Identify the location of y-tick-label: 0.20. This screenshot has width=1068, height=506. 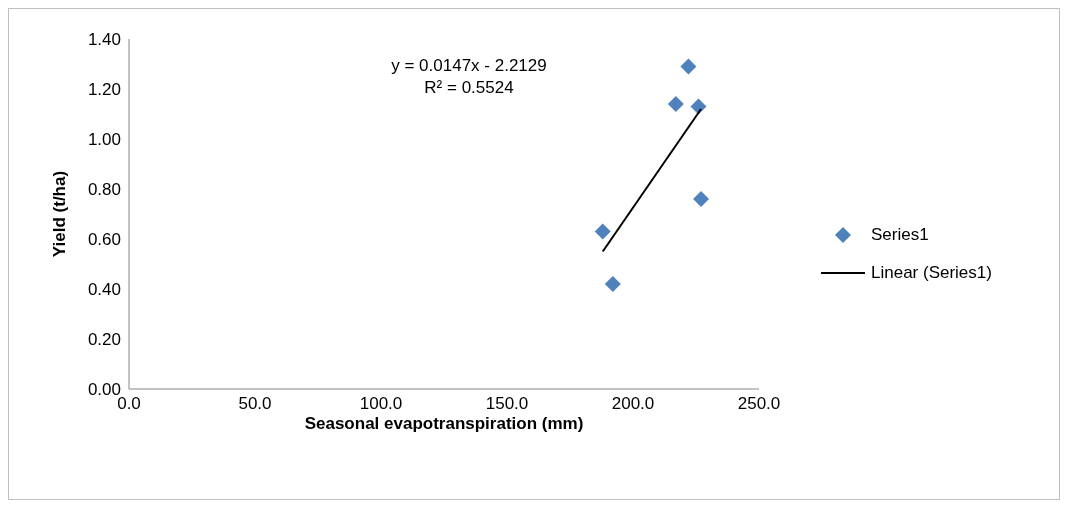
(104, 340).